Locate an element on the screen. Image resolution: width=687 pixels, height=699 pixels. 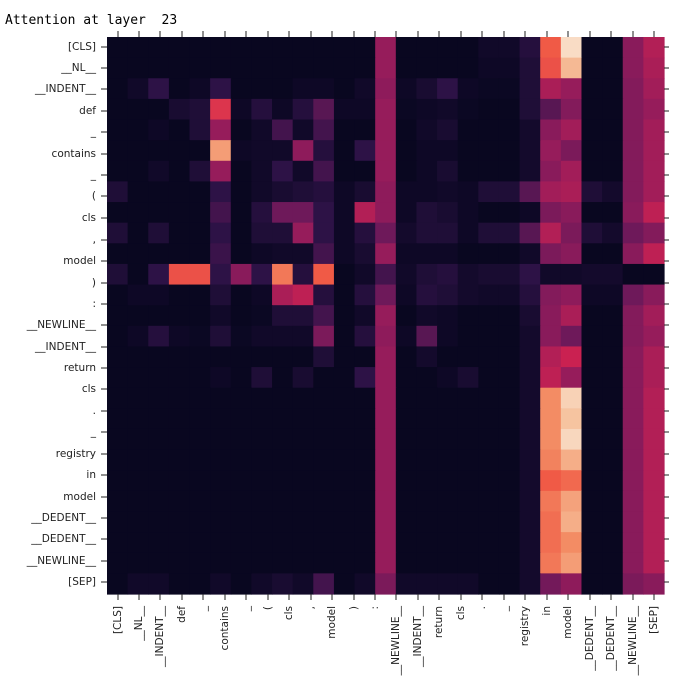
x-tick-label: def is located at coordinates (182, 614).